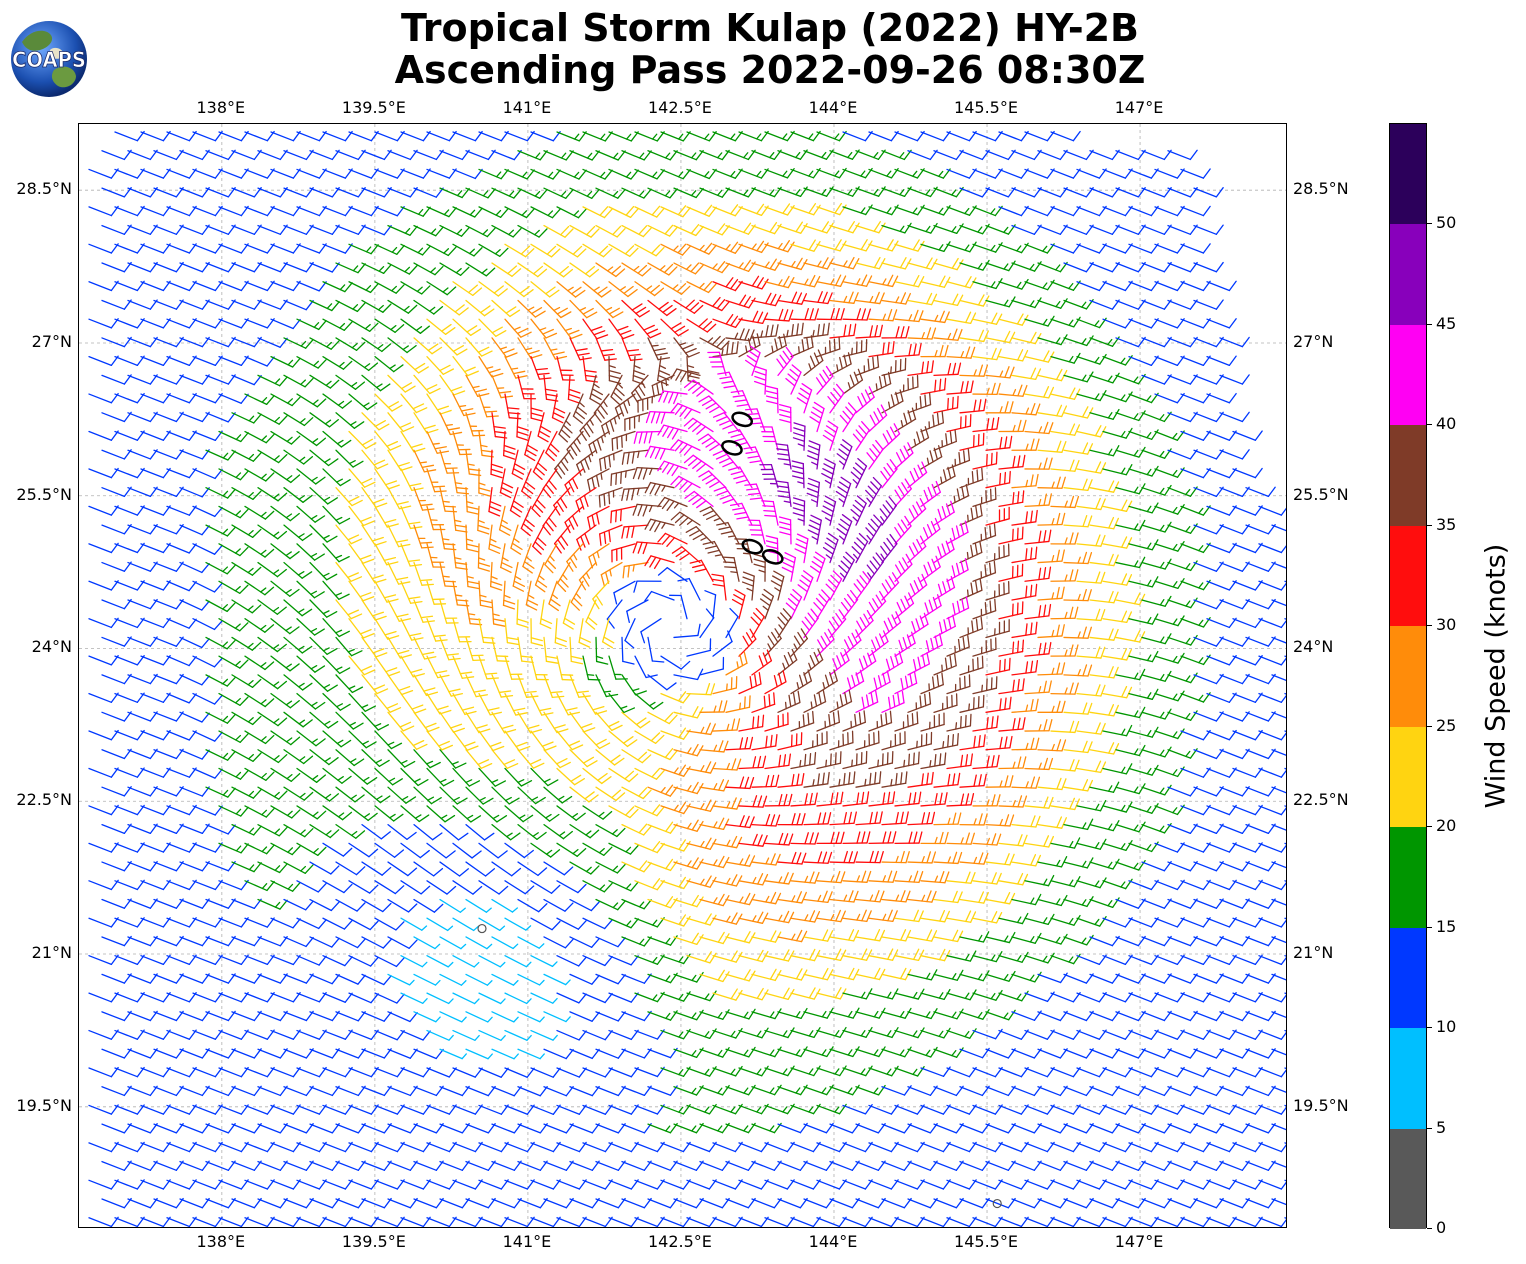  I want to click on lat-label-right: 21°N, so click(1313, 953).